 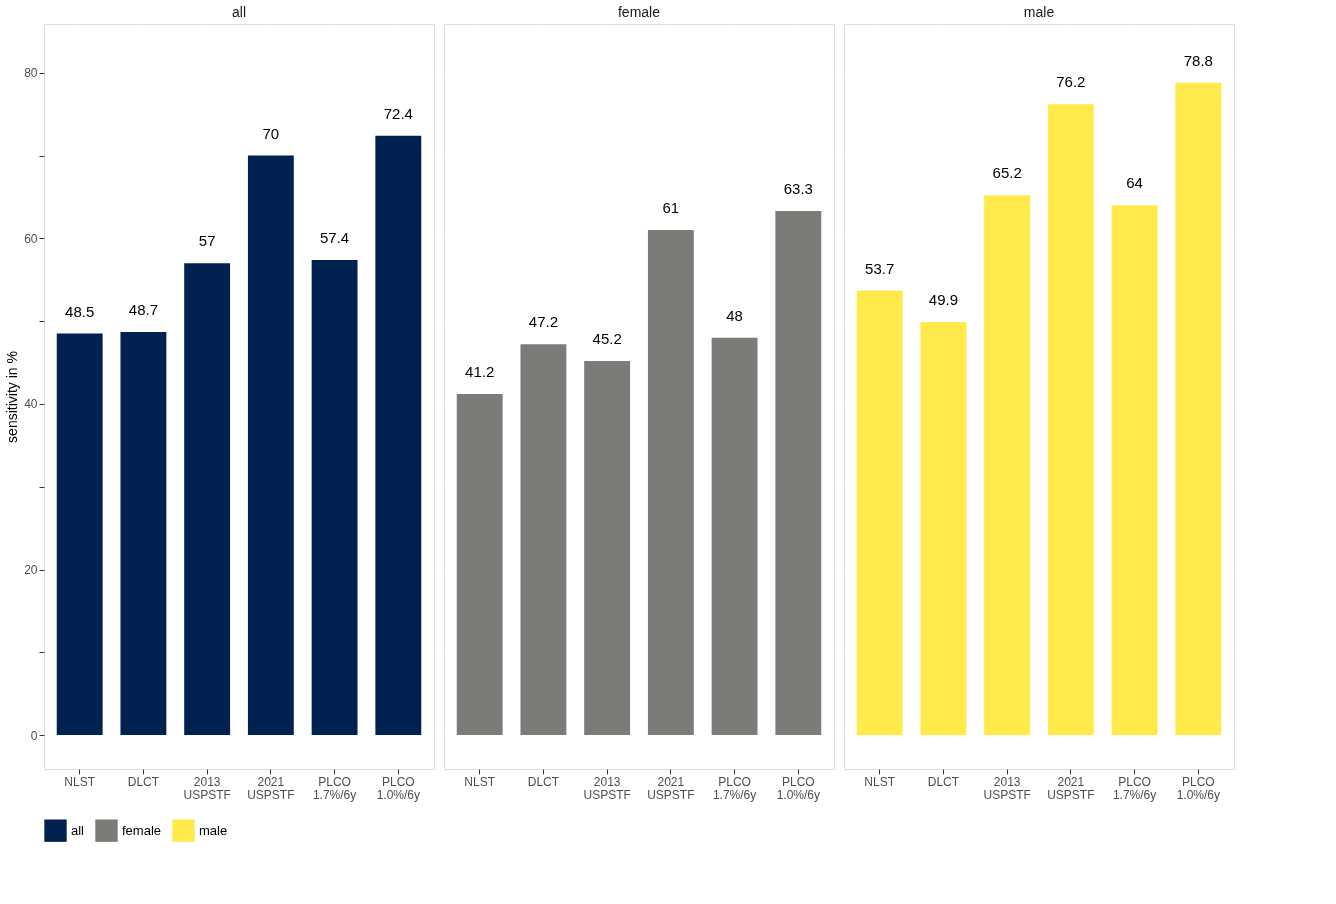 I want to click on data-label: 45.2, so click(x=607, y=338).